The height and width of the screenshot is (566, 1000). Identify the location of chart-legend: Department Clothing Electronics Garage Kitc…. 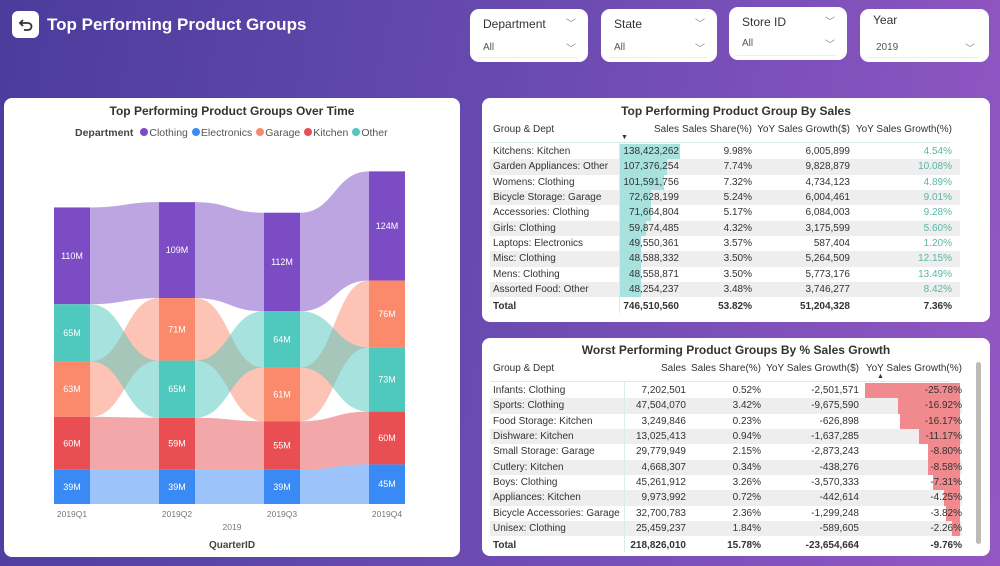
(231, 133).